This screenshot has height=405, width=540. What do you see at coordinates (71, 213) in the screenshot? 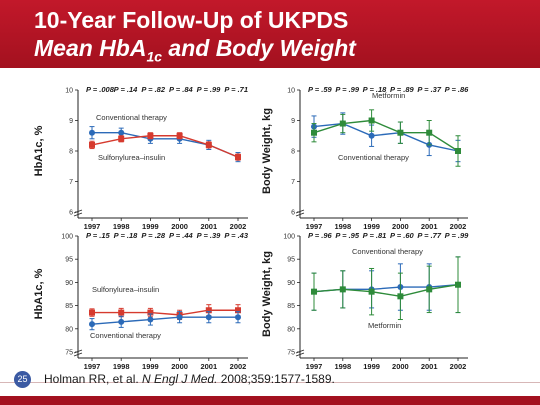
I see `y-tick-label: 6` at bounding box center [71, 213].